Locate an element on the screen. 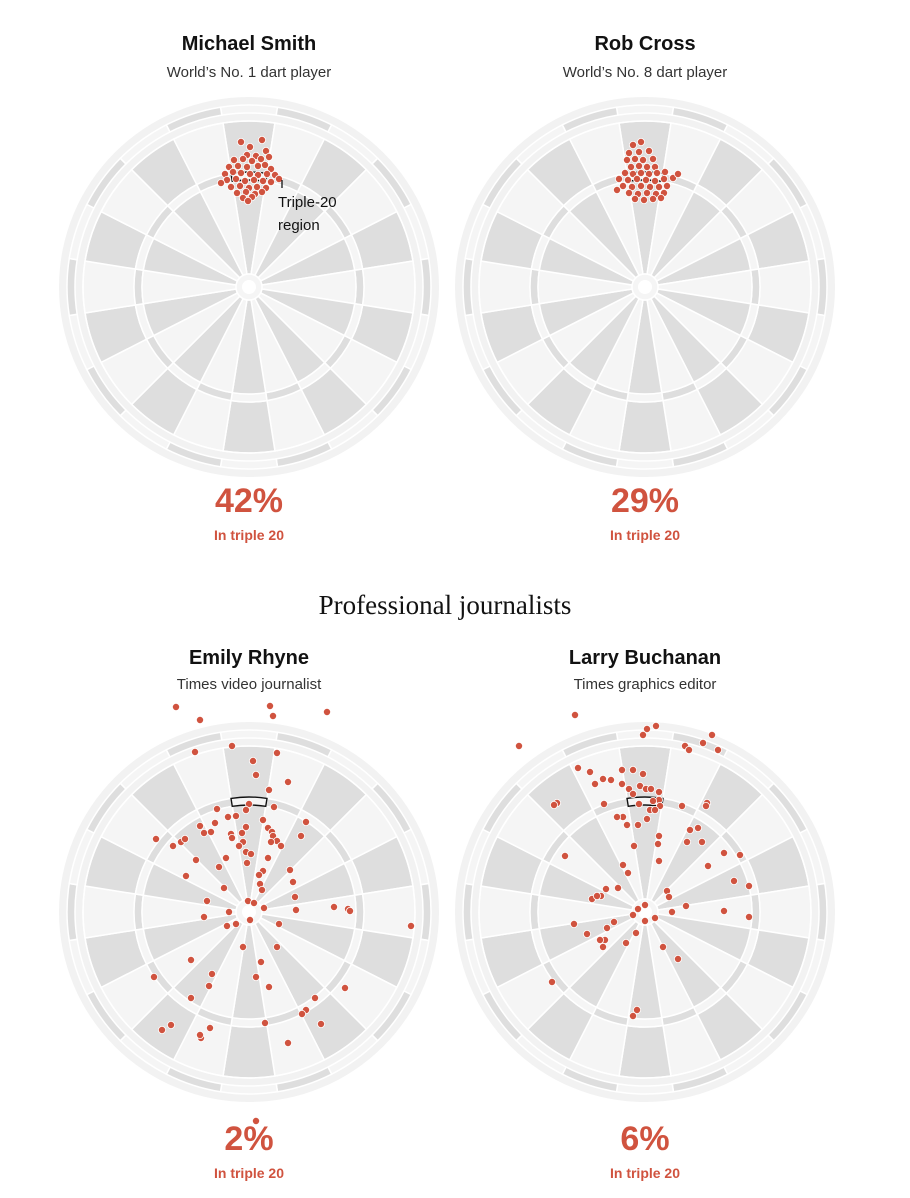 The height and width of the screenshot is (1198, 910). dartboard is located at coordinates (645, 287).